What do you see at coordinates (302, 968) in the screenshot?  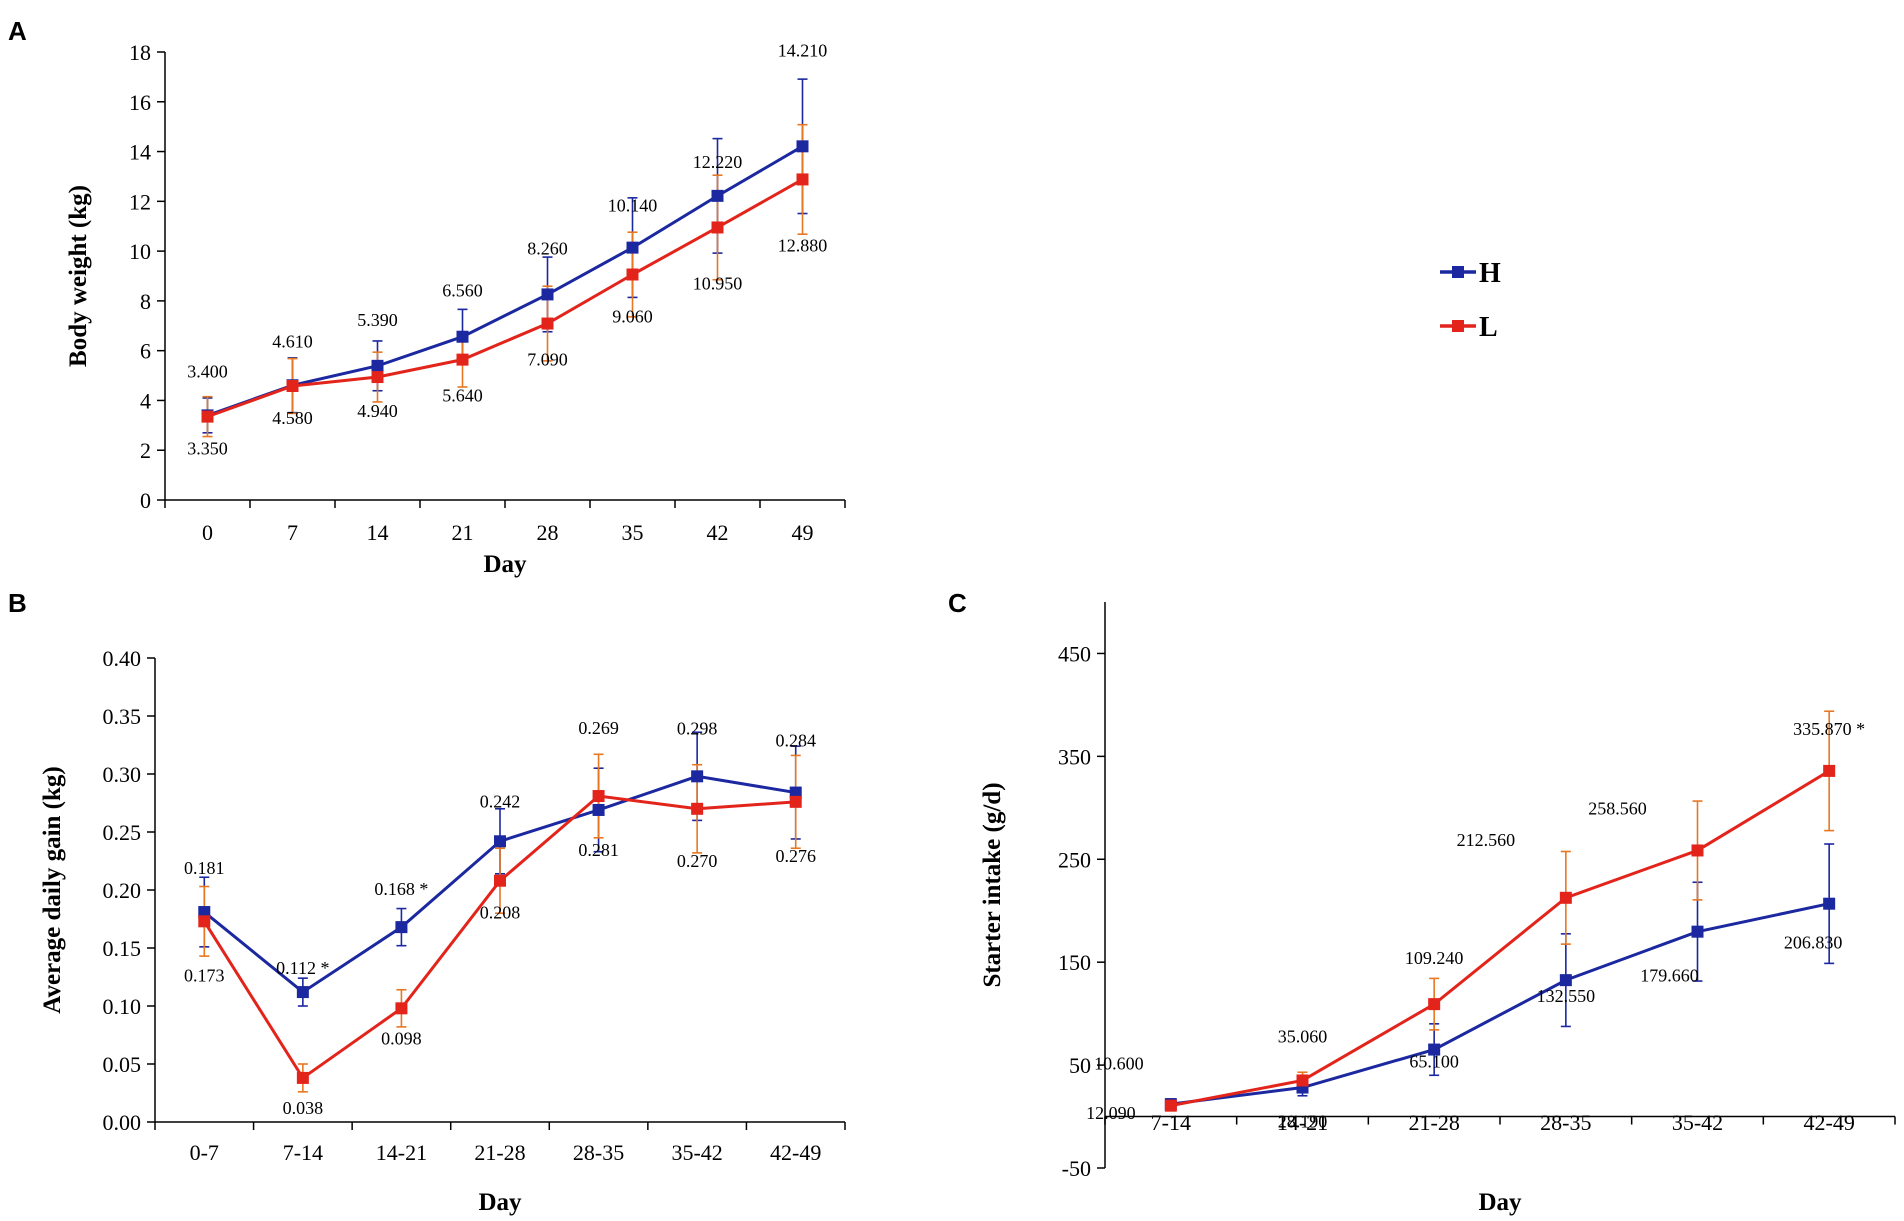 I see `chart-b-data-label-h: 0.112 *` at bounding box center [302, 968].